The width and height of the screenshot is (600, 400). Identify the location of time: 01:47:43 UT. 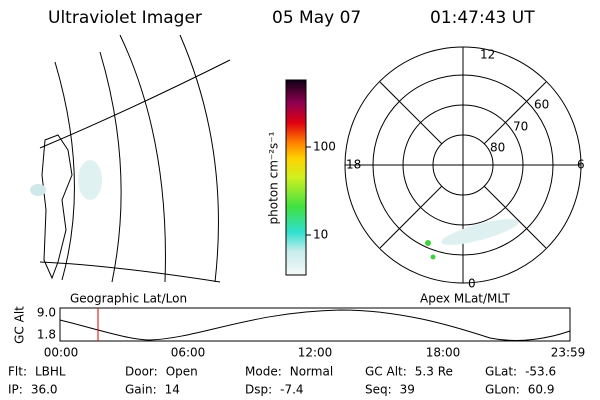
(482, 18).